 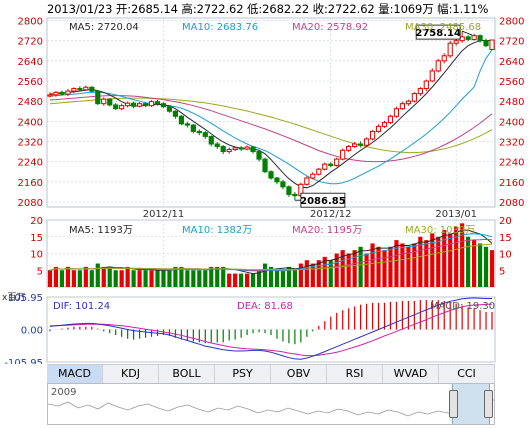 I want to click on volume-legend-ma30: MA30: 1039万, so click(x=440, y=230).